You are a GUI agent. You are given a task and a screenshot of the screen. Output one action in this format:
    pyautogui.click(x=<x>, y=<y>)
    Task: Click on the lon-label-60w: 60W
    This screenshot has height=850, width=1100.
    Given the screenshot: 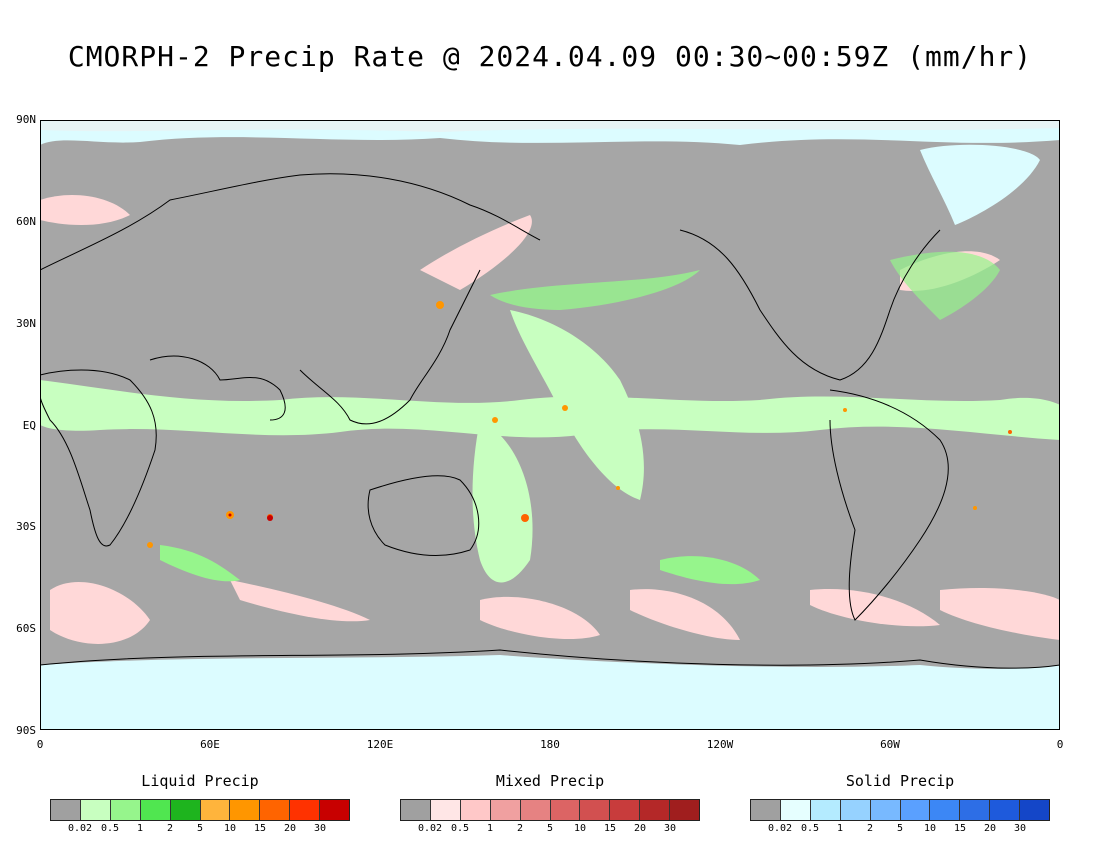 What is the action you would take?
    pyautogui.click(x=890, y=744)
    